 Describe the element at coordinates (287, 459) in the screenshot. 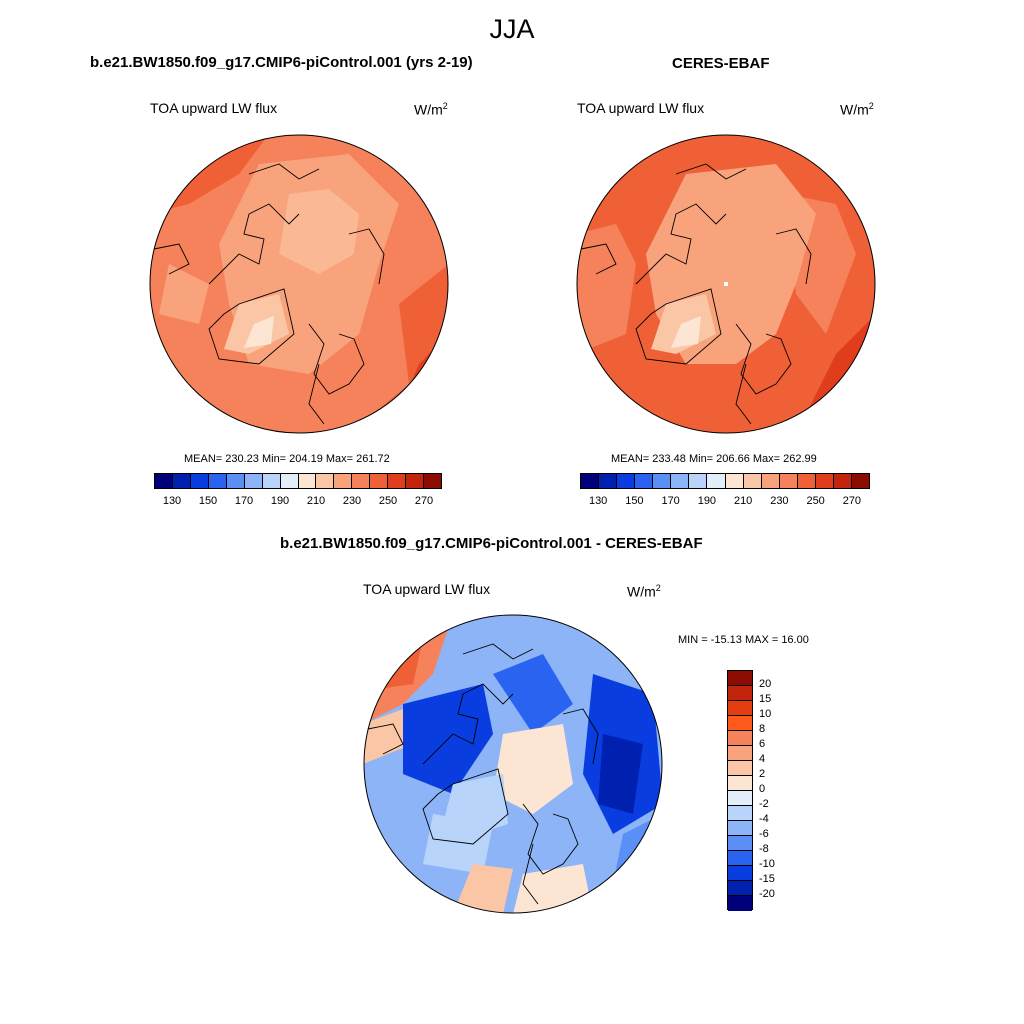

I see `model-stats: MEAN= 230.23 Min= 204.19 Max= 261.72` at that location.